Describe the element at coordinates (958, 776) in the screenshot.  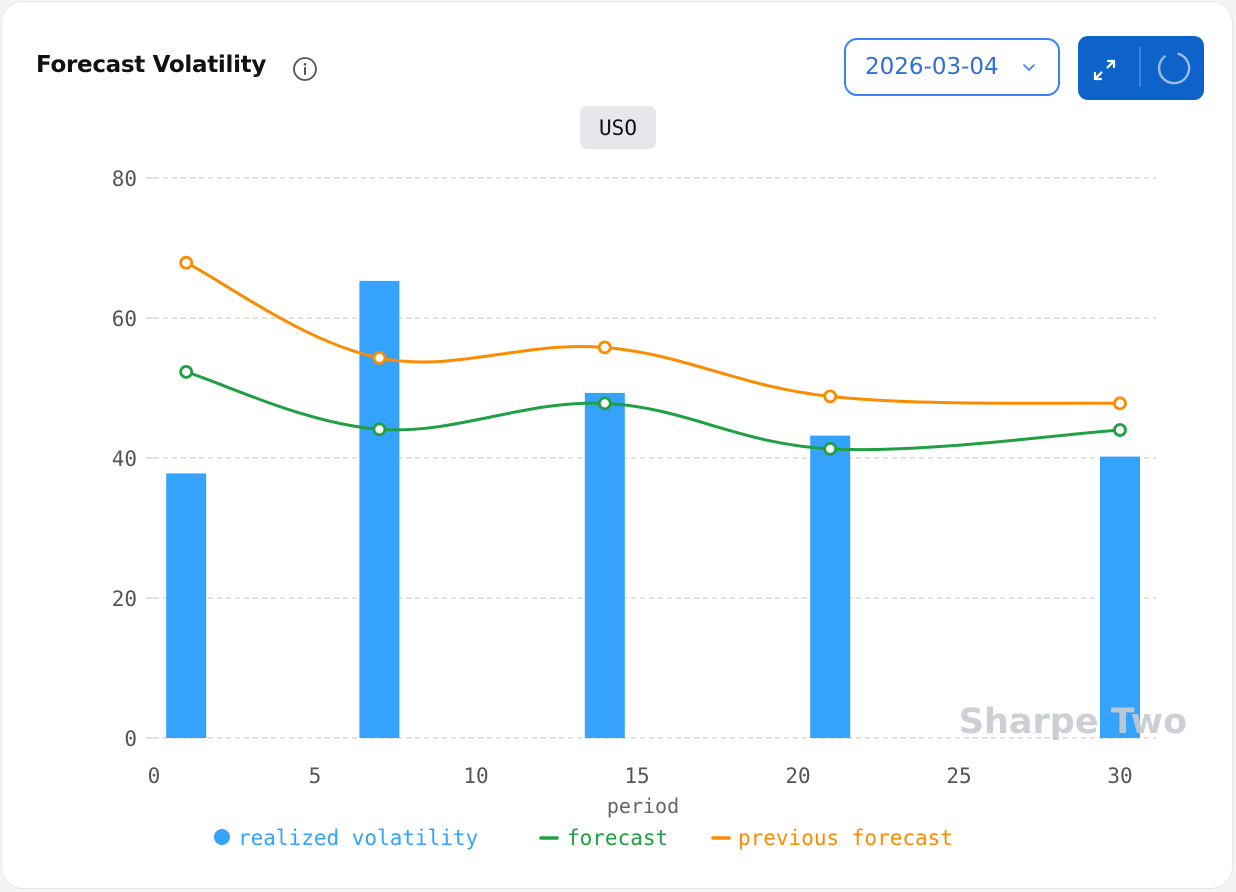
I see `x-tick-label: 25` at that location.